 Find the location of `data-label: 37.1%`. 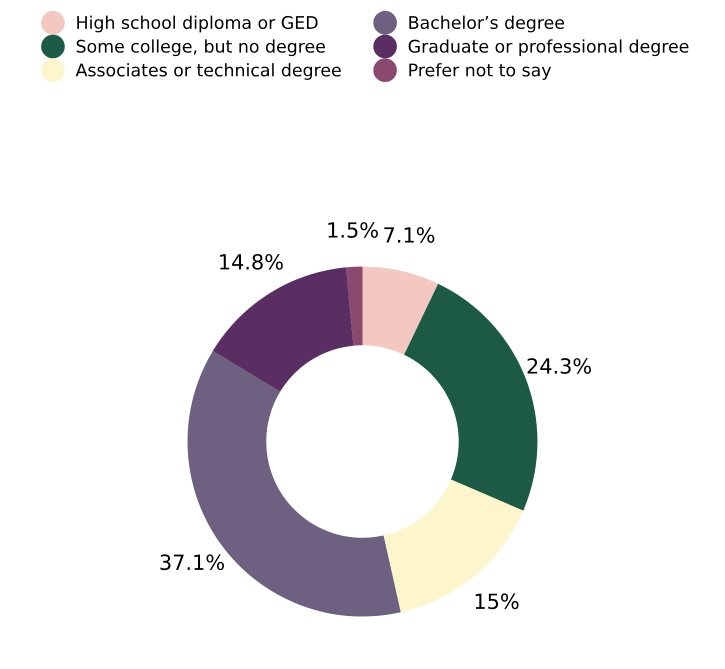

data-label: 37.1% is located at coordinates (192, 562).